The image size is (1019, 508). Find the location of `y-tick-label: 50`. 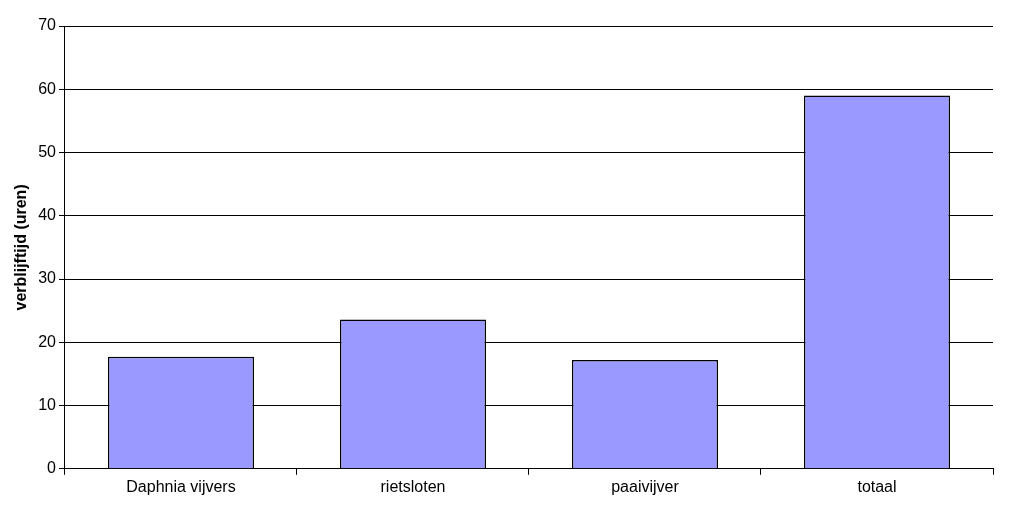

y-tick-label: 50 is located at coordinates (47, 151).